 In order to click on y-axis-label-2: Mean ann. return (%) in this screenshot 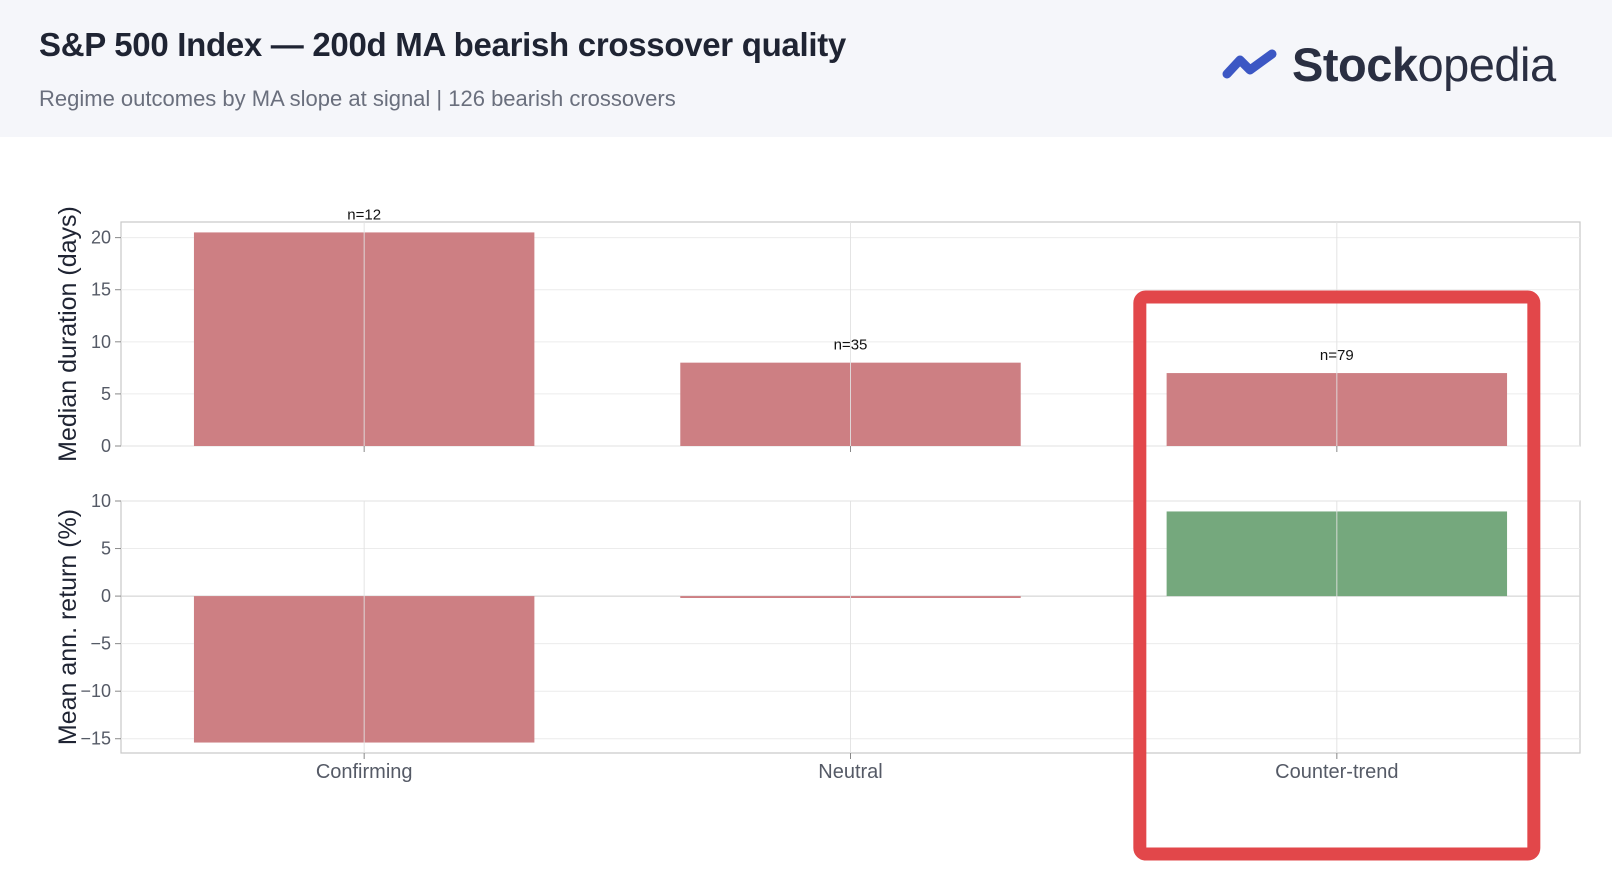, I will do `click(68, 627)`.